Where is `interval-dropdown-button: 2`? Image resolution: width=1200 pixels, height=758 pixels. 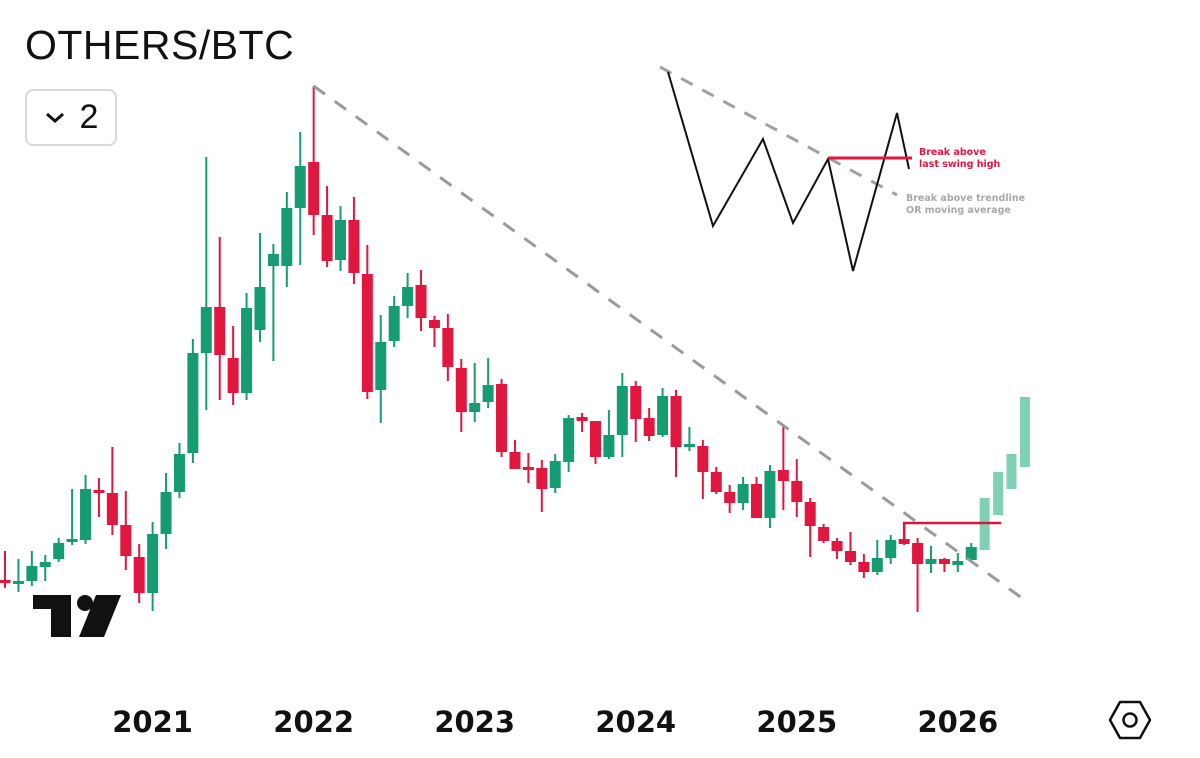
interval-dropdown-button: 2 is located at coordinates (71, 117).